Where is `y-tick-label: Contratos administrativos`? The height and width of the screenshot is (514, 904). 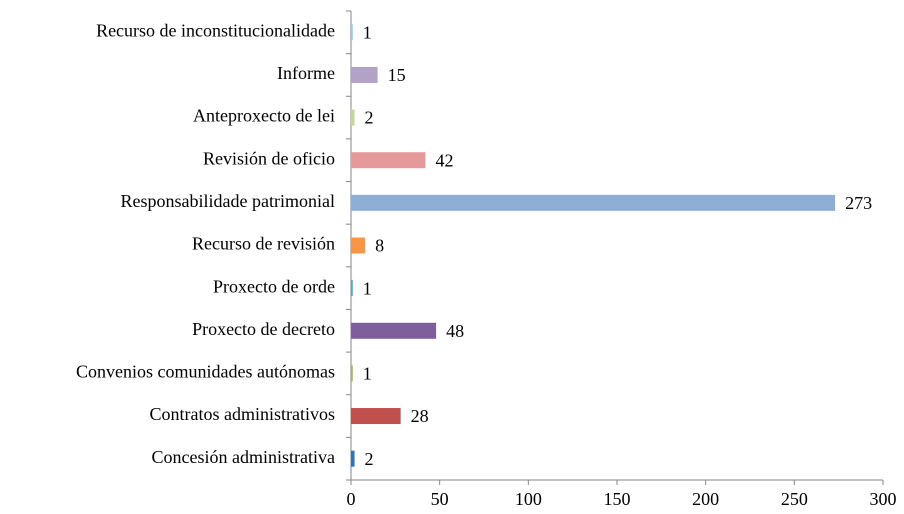 y-tick-label: Contratos administrativos is located at coordinates (242, 414).